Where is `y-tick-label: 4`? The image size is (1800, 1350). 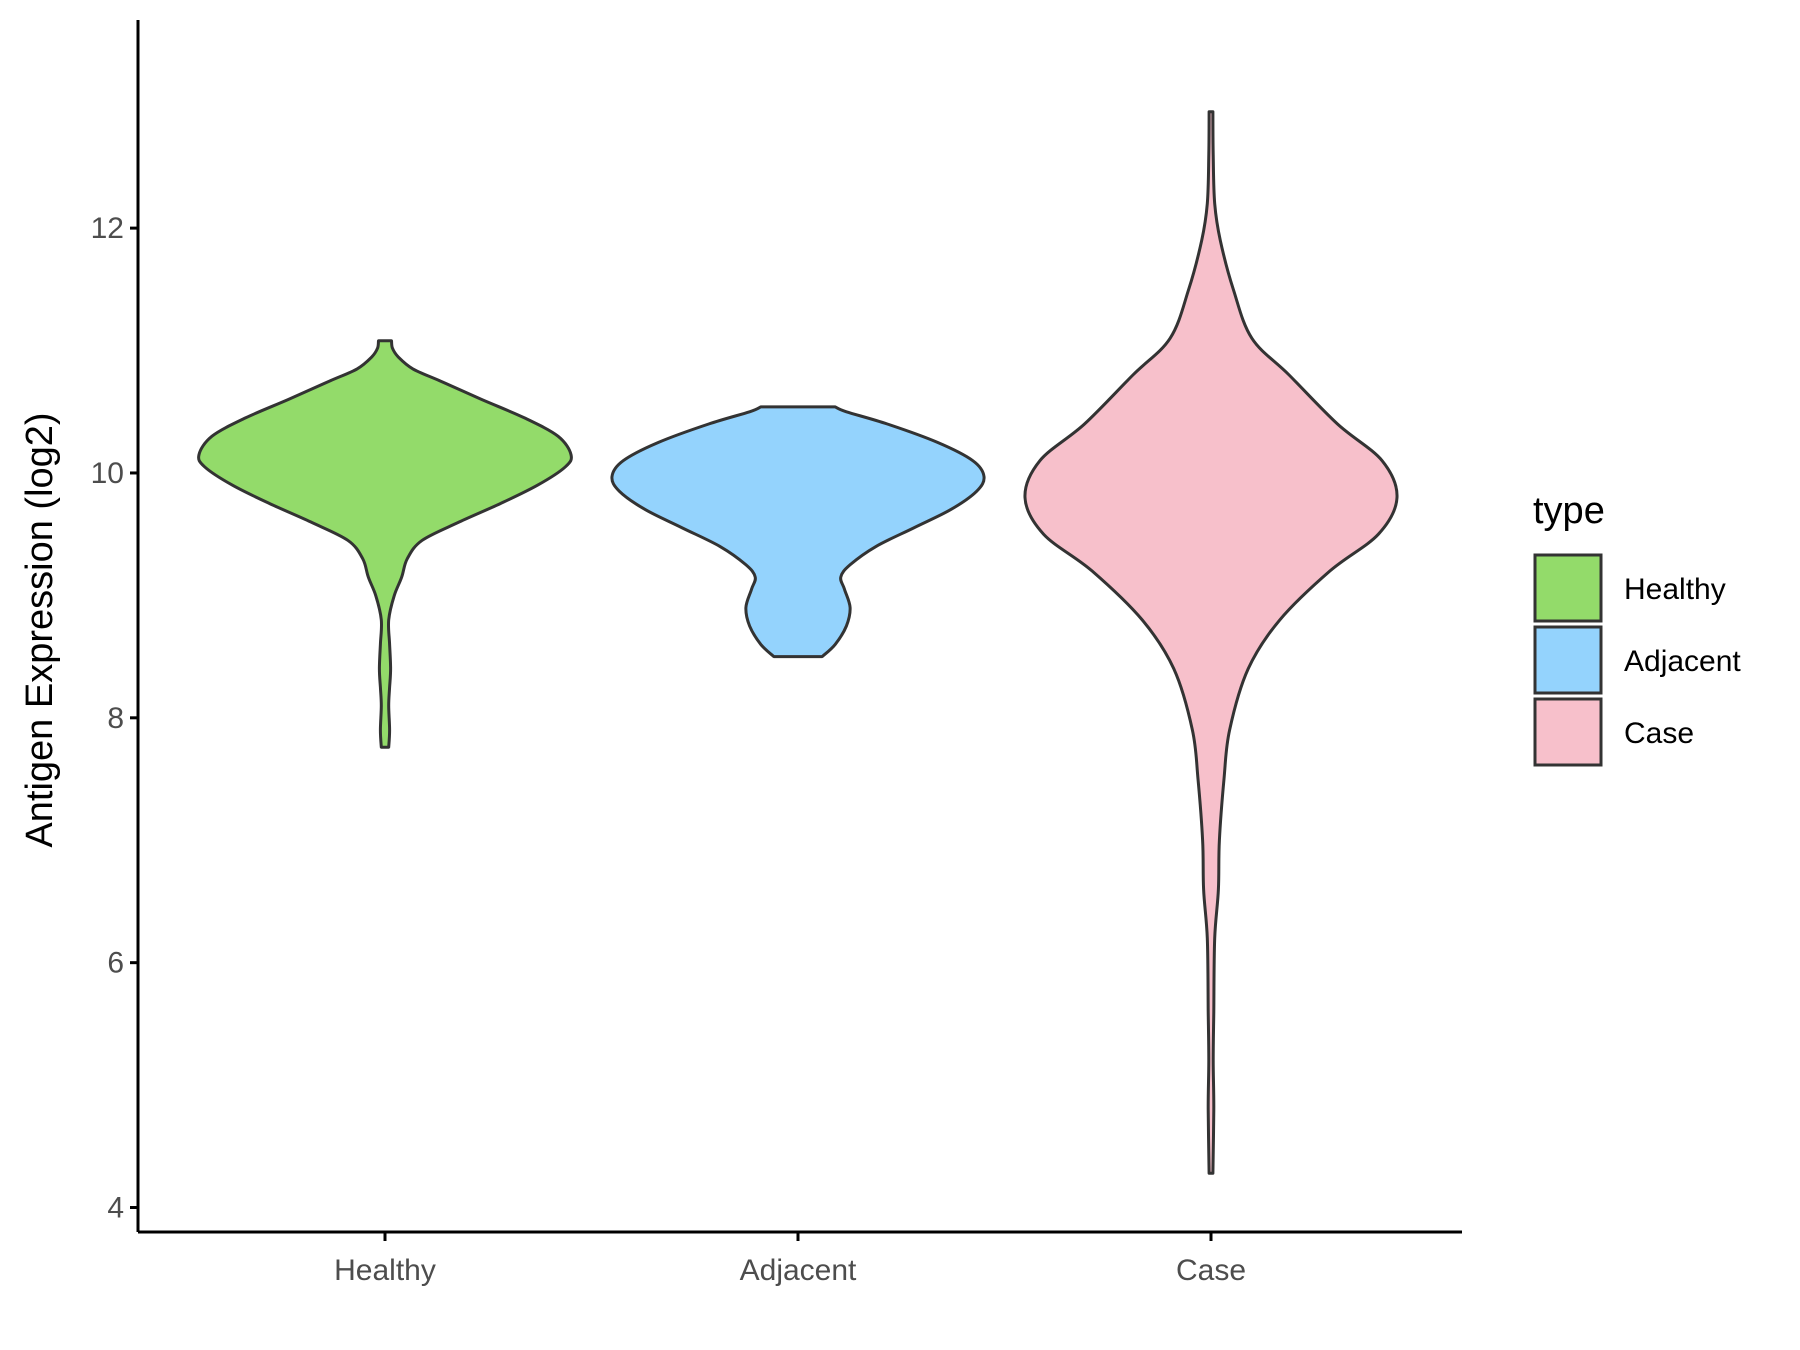
y-tick-label: 4 is located at coordinates (115, 1208).